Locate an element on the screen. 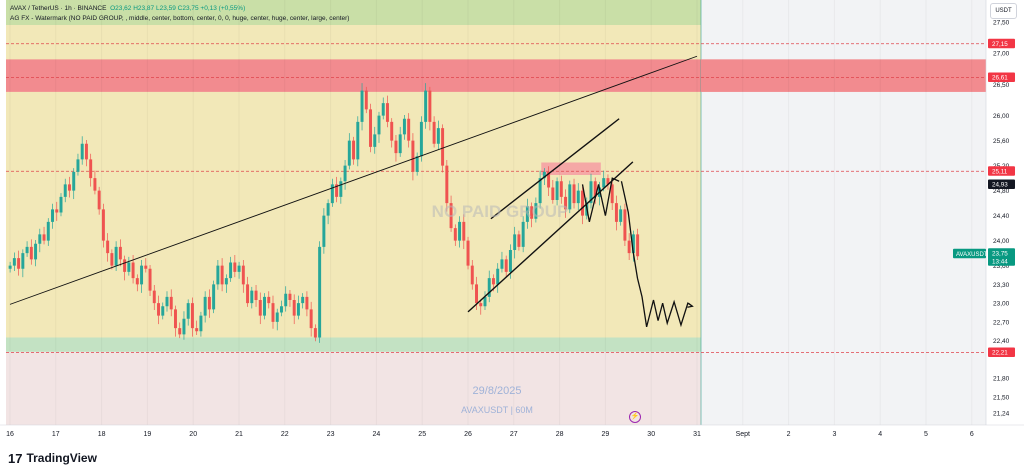 Image resolution: width=1024 pixels, height=474 pixels. y-tick-label: 25,60 is located at coordinates (1001, 141).